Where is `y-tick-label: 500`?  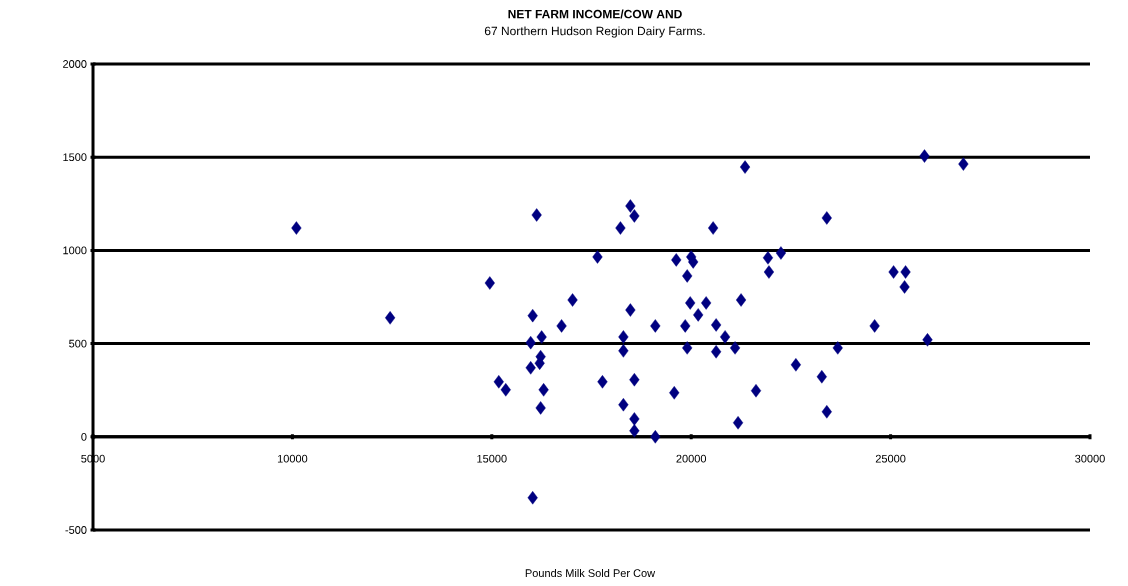
y-tick-label: 500 is located at coordinates (78, 343).